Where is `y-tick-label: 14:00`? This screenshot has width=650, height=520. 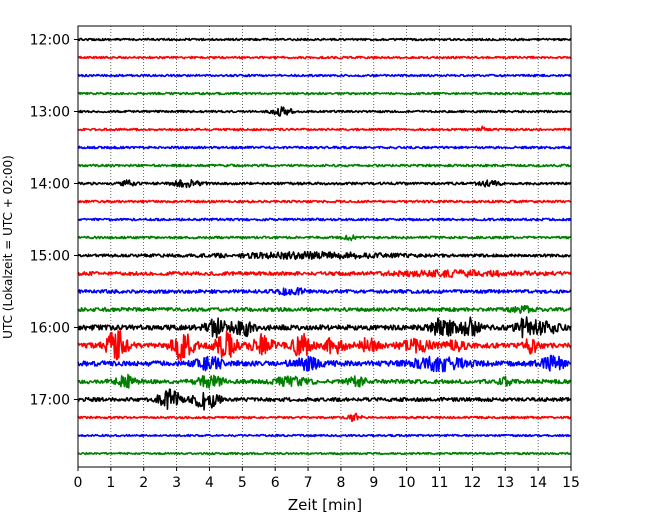 y-tick-label: 14:00 is located at coordinates (50, 185).